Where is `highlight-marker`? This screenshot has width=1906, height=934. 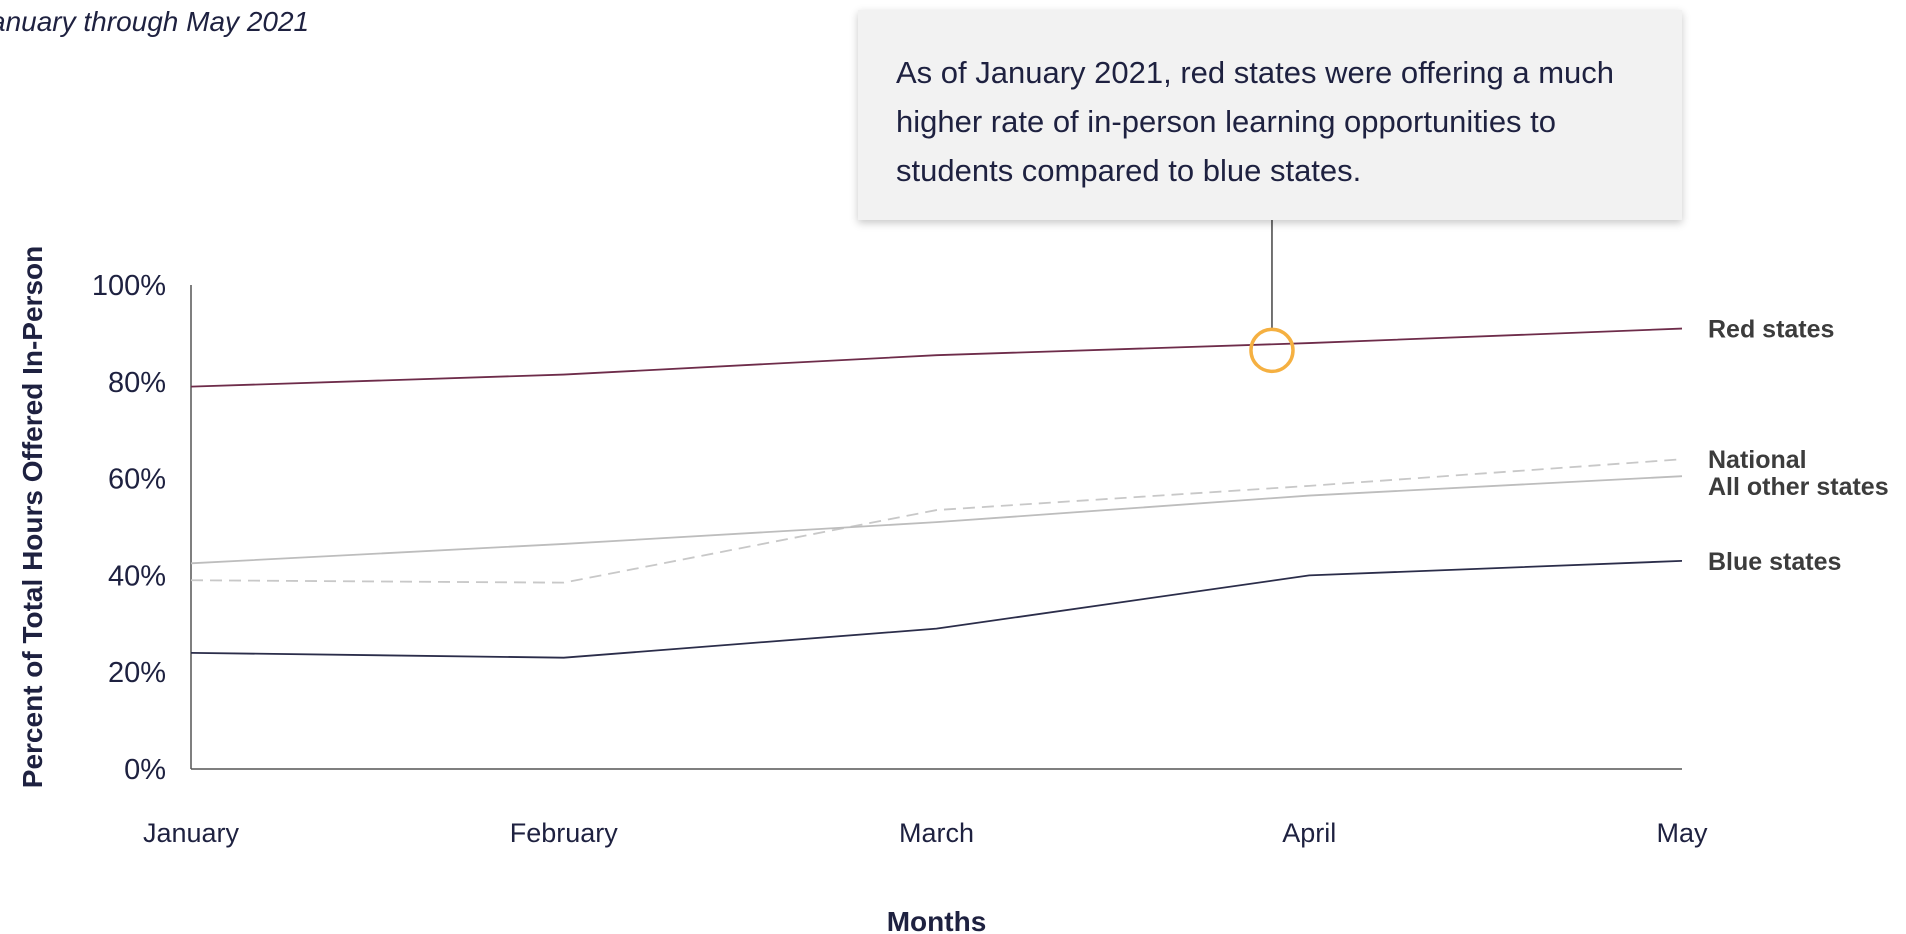 highlight-marker is located at coordinates (1272, 350).